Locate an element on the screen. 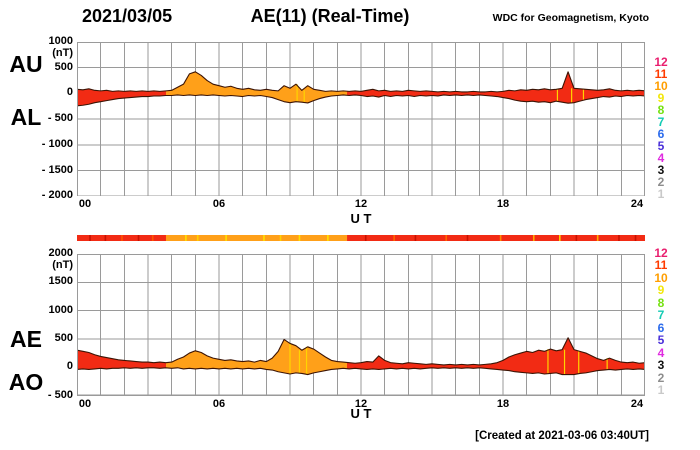 The width and height of the screenshot is (700, 450). bottom-unit-label: (nT) is located at coordinates (62, 265).